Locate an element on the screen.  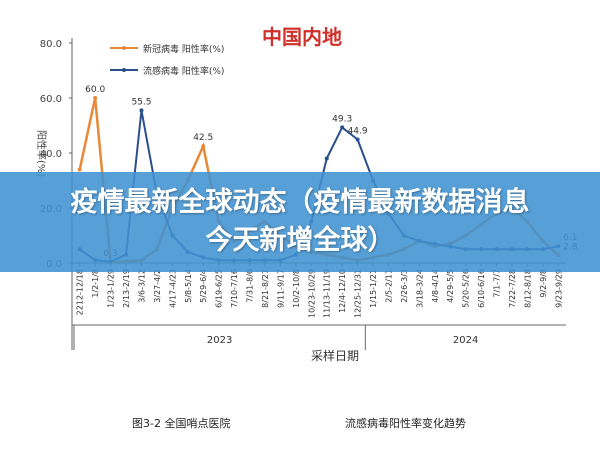
x-tick-label: 10/23-10/29 is located at coordinates (311, 293).